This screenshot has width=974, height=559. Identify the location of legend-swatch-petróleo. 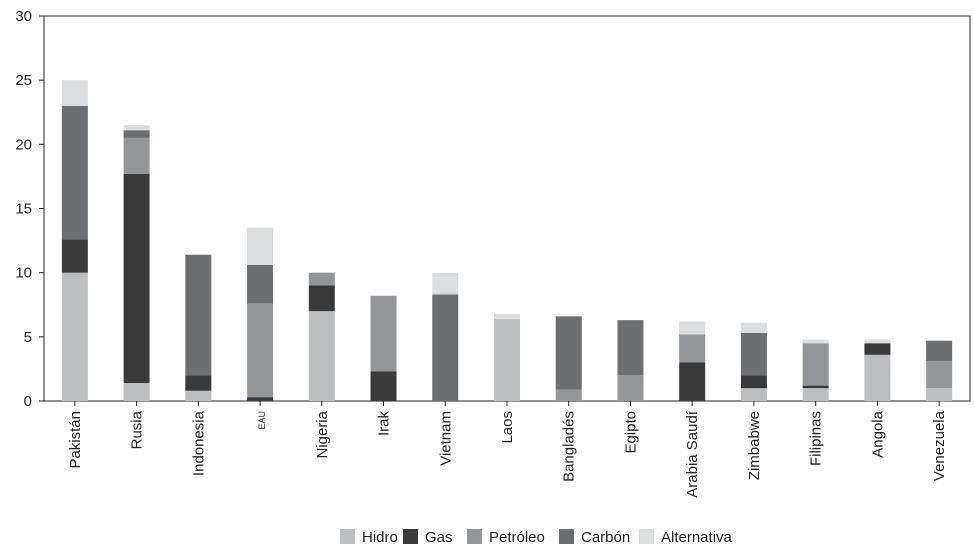
(474, 536).